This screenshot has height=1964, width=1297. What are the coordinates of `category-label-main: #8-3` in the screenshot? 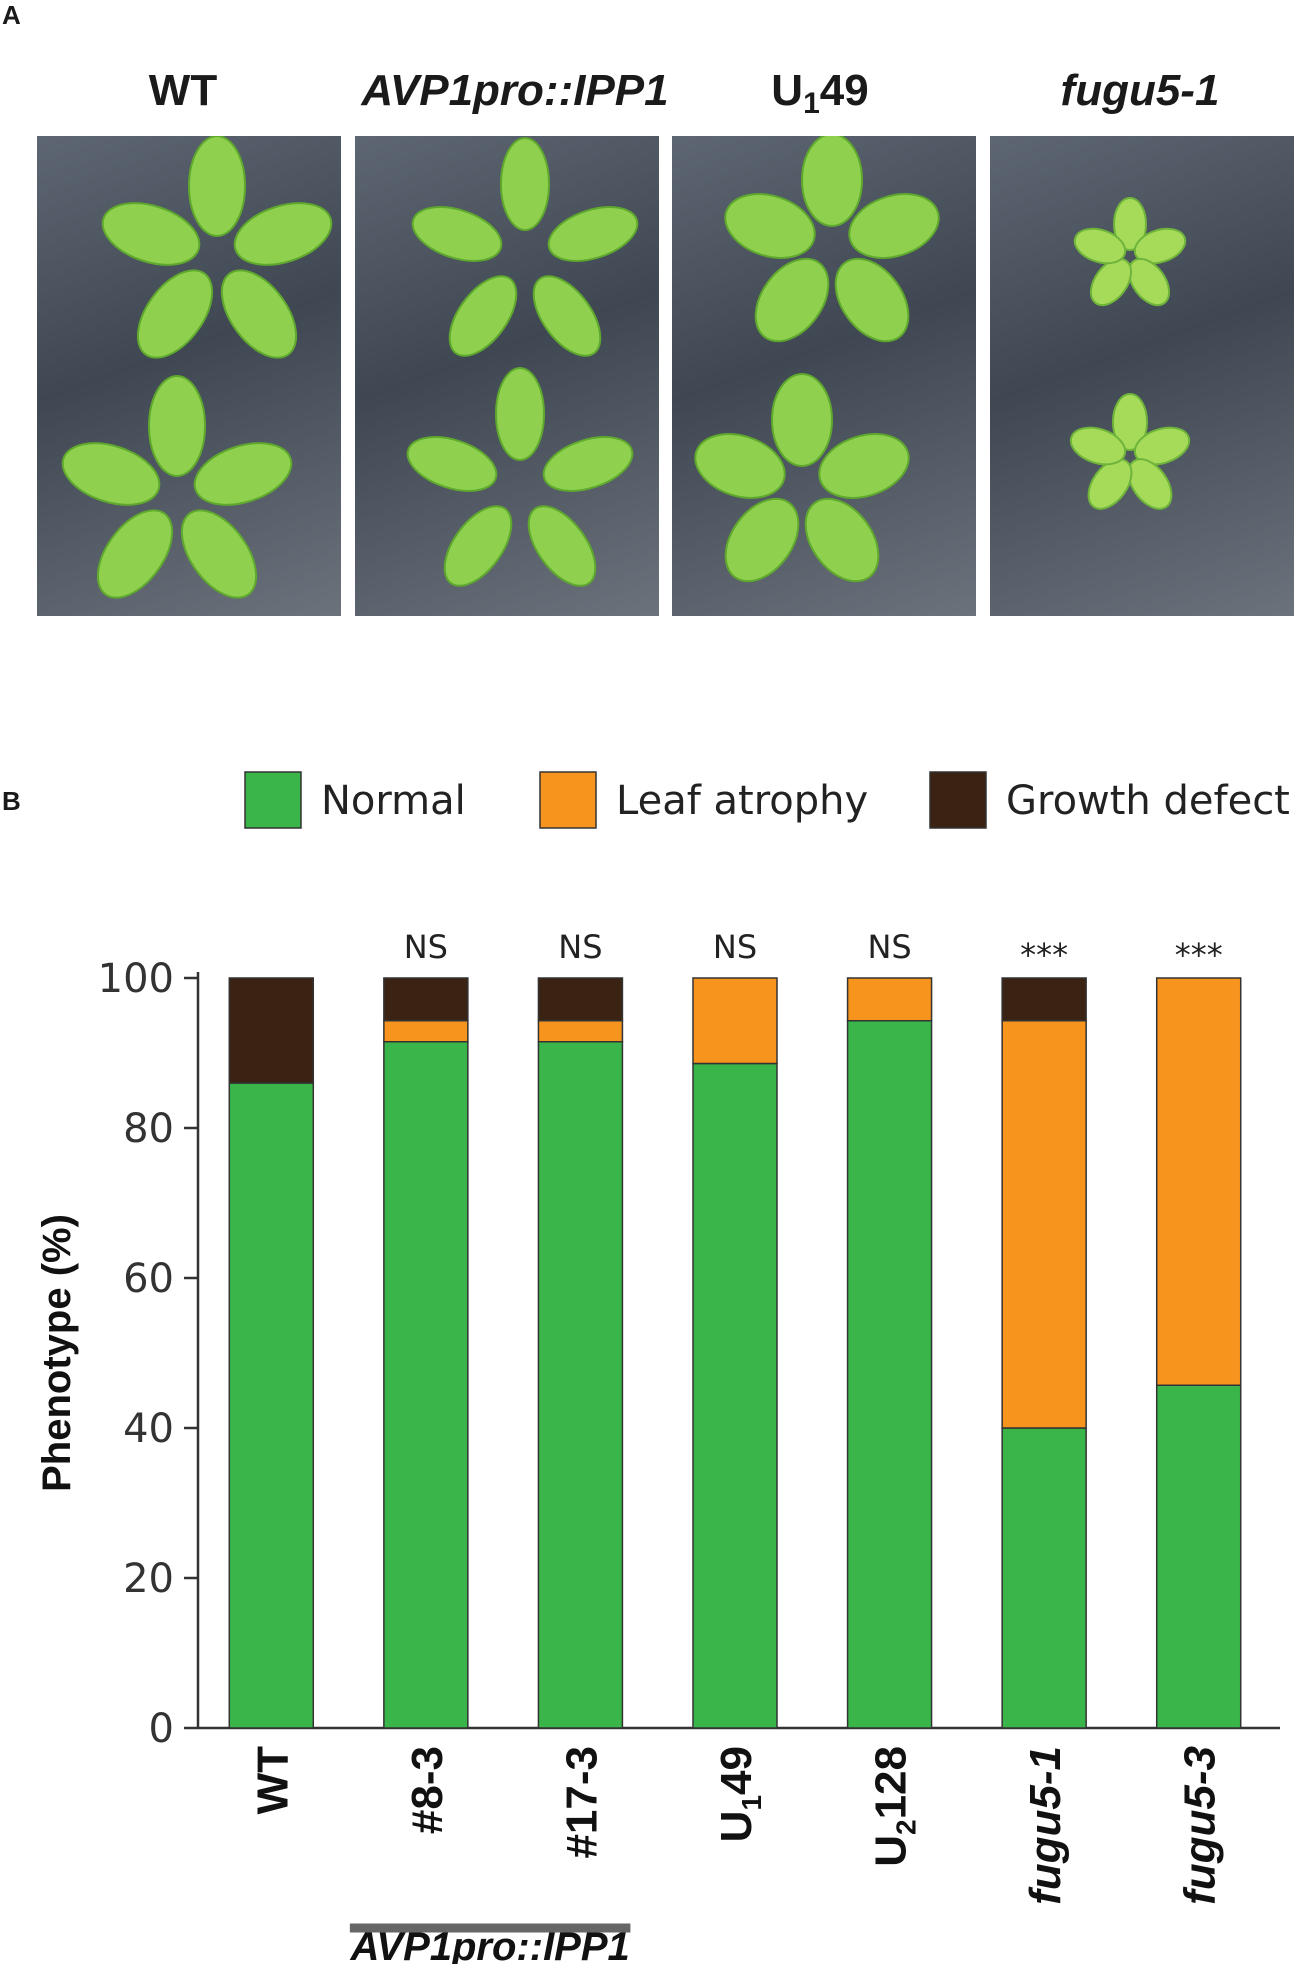 It's located at (427, 1790).